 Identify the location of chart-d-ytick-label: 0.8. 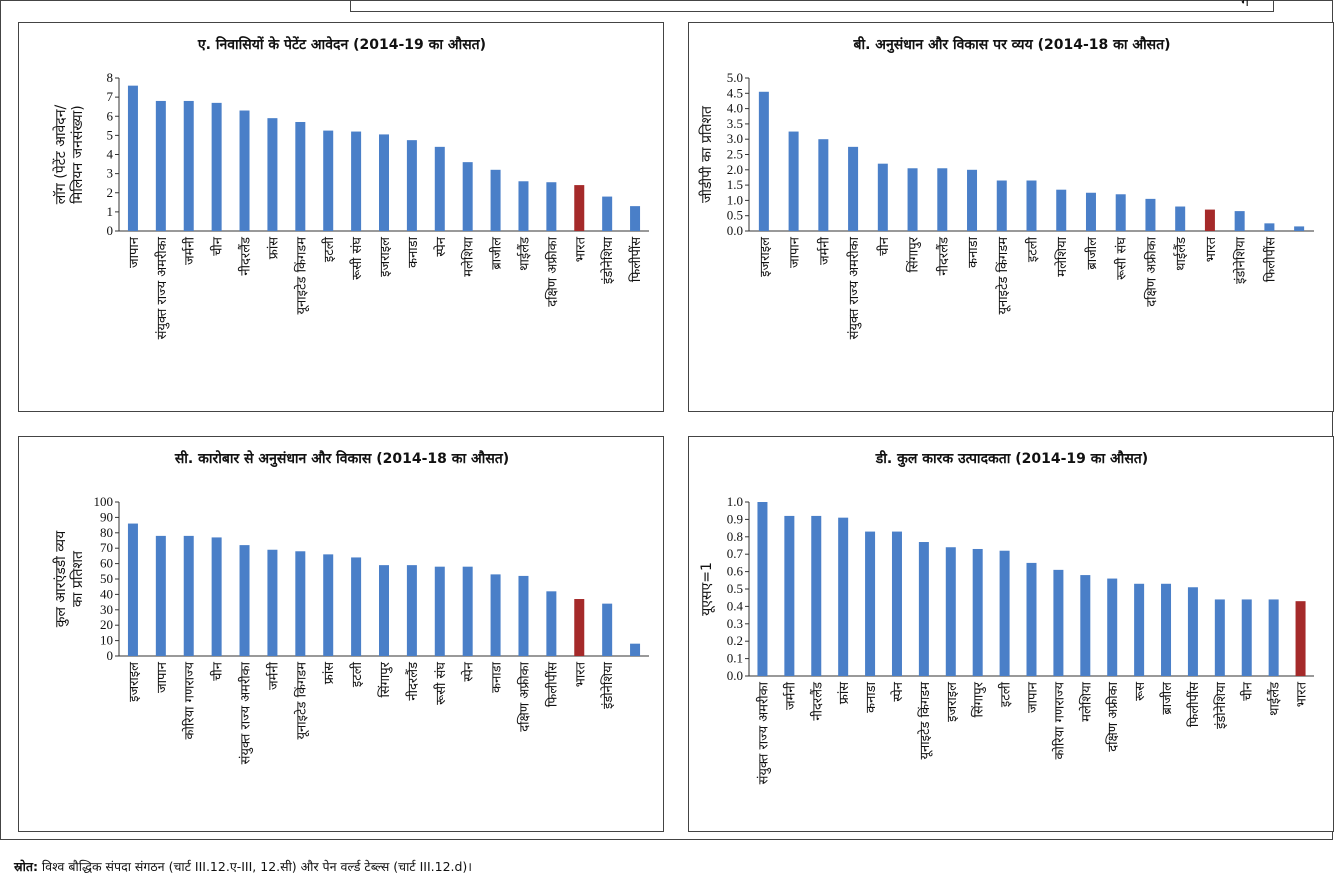
(735, 536).